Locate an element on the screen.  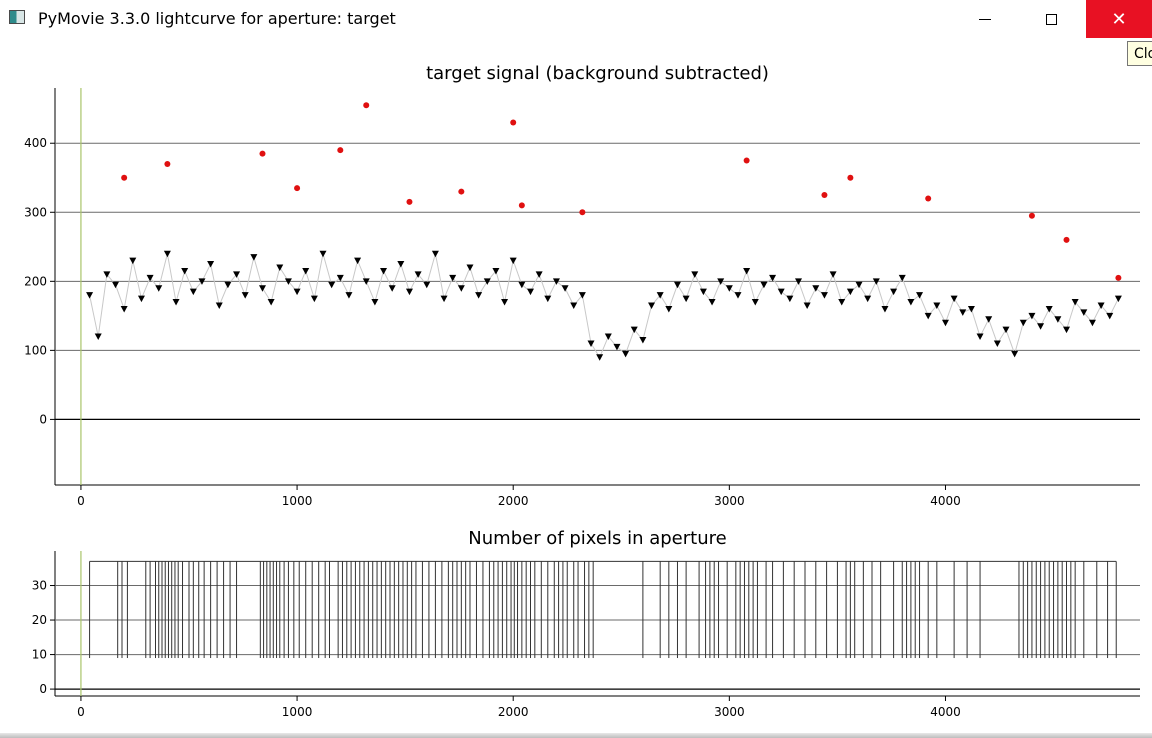
y-tick-label: 300 is located at coordinates (35, 212).